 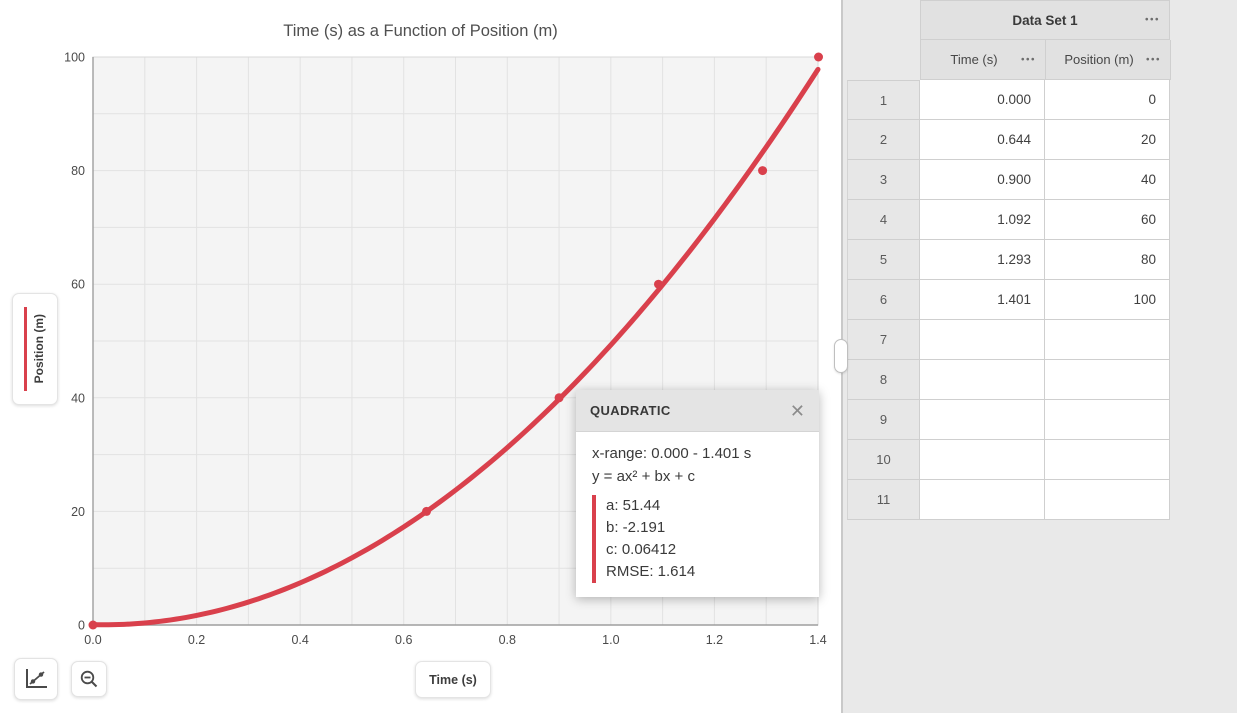 What do you see at coordinates (797, 410) in the screenshot?
I see `close-icon: ✕` at bounding box center [797, 410].